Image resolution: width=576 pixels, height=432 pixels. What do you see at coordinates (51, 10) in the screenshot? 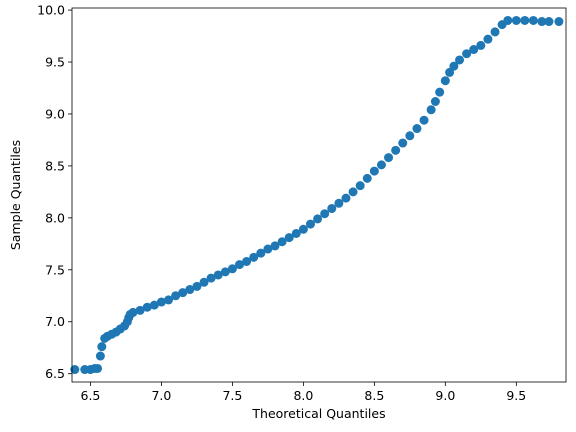
I see `y-tick-label: 10.0` at bounding box center [51, 10].